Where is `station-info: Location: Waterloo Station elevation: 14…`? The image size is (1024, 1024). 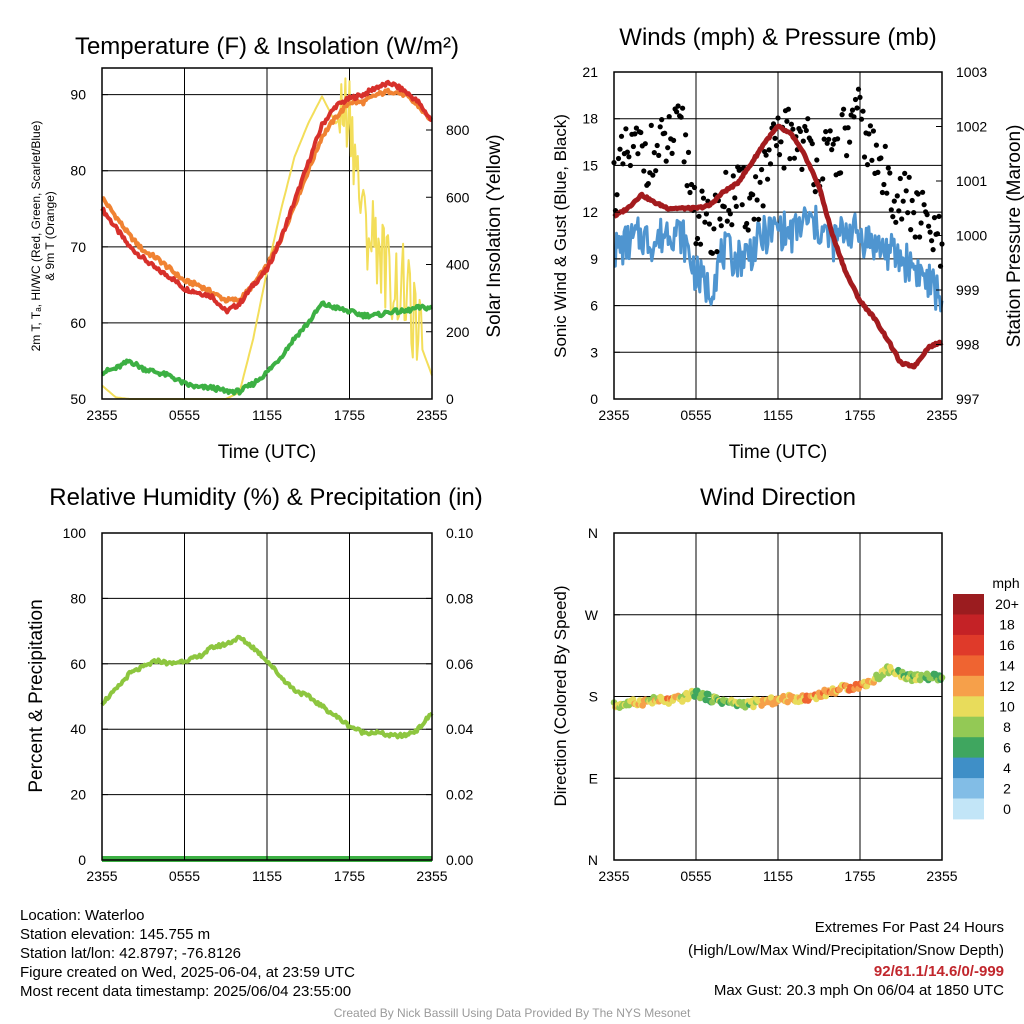
station-info: Location: Waterloo Station elevation: 14… is located at coordinates (187, 953).